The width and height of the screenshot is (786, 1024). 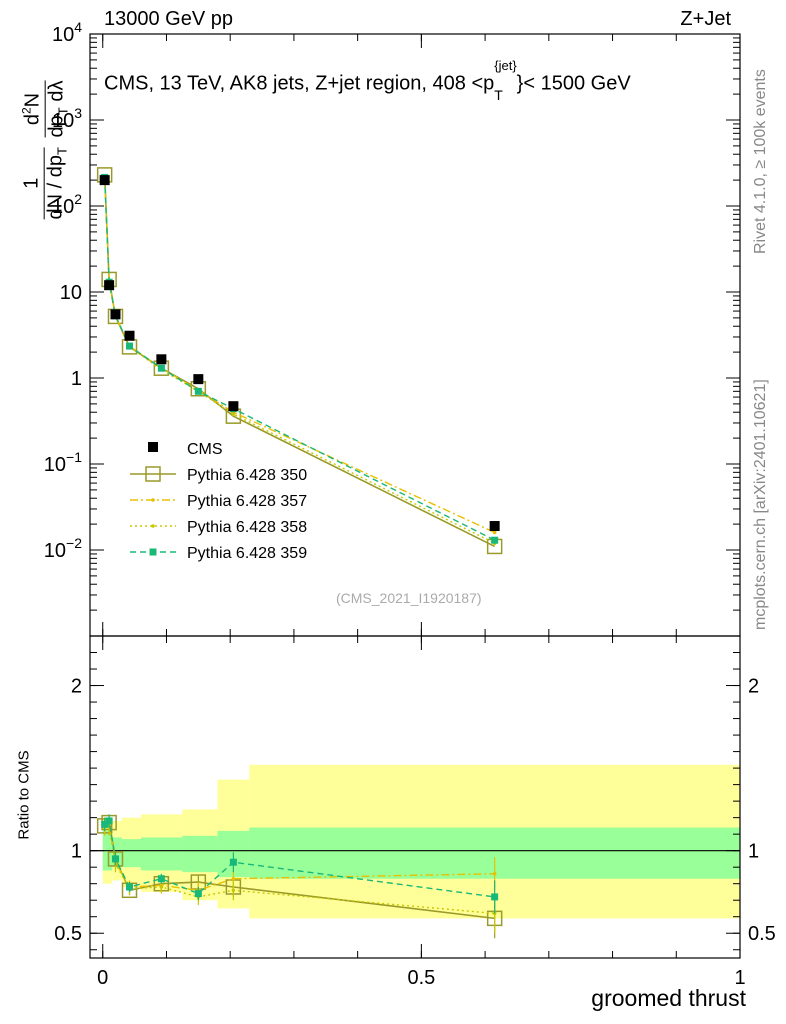 What do you see at coordinates (668, 998) in the screenshot?
I see `x-axis-title: groomed thrust` at bounding box center [668, 998].